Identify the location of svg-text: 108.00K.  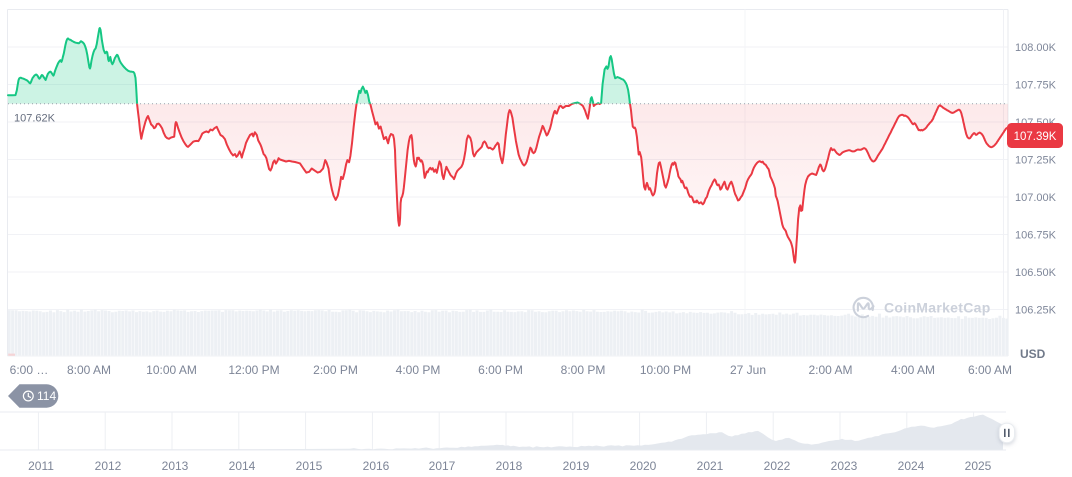
(1036, 48).